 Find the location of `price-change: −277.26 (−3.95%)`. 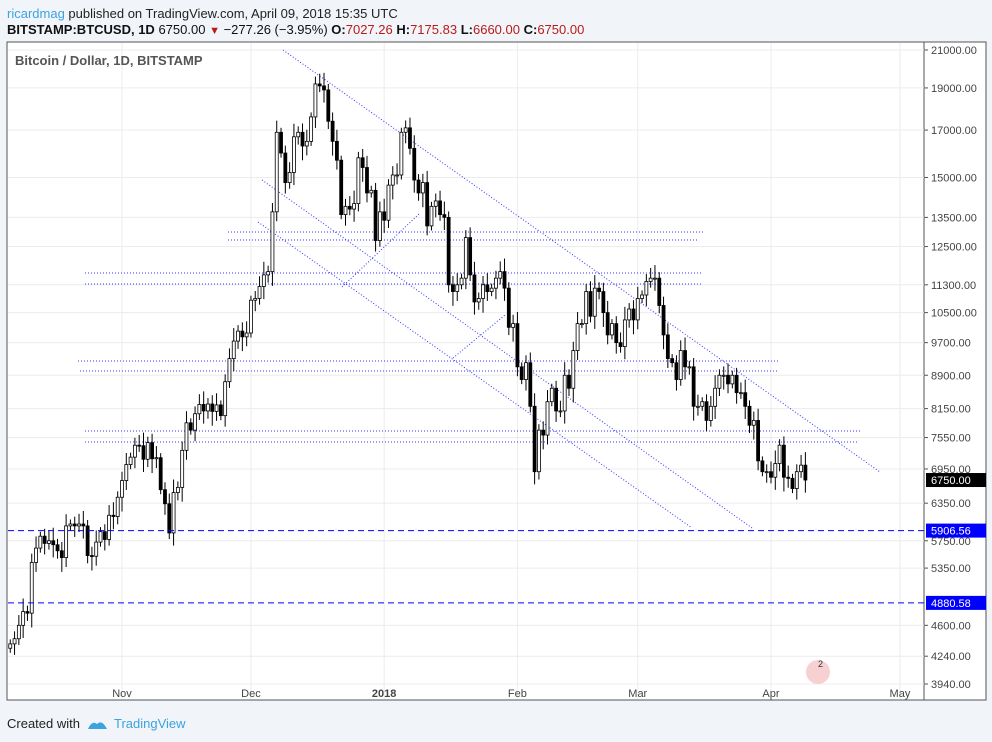

price-change: −277.26 (−3.95%) is located at coordinates (275, 29).